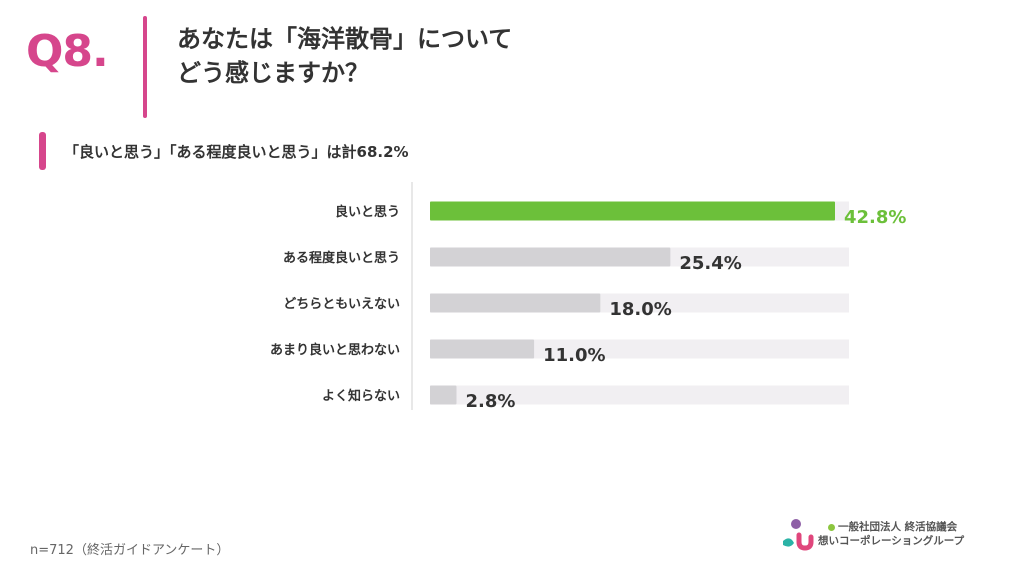 Image resolution: width=1024 pixels, height=576 pixels. I want to click on organization-logo: 一般社団法人 終活協議会 想いコーポレーショングループ, so click(880, 535).